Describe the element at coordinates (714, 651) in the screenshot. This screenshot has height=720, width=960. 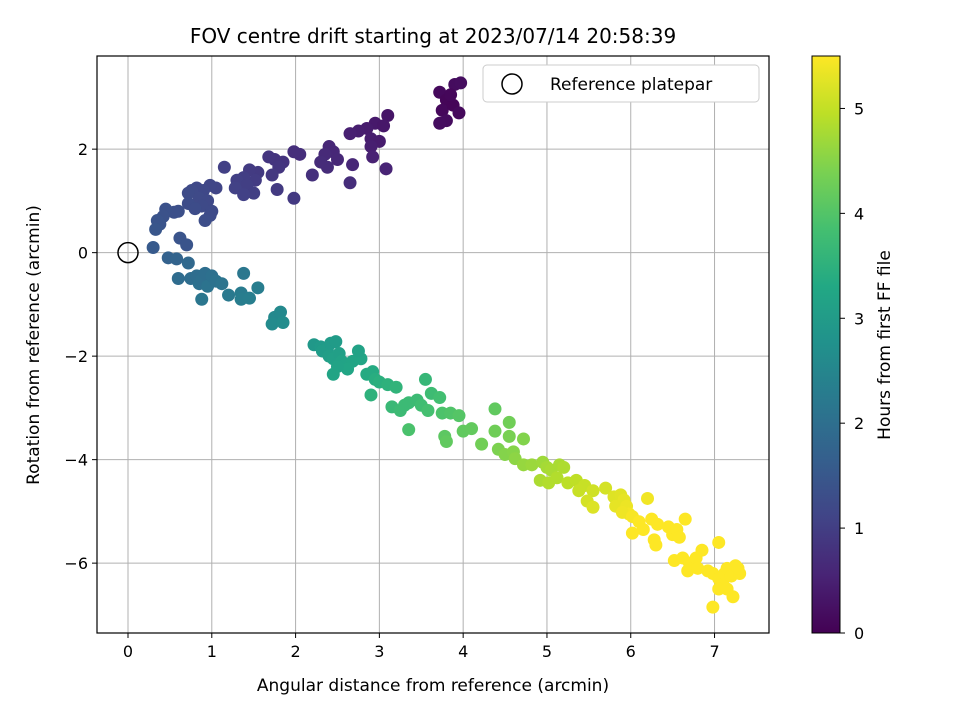
I see `x-tick-label: 7` at that location.